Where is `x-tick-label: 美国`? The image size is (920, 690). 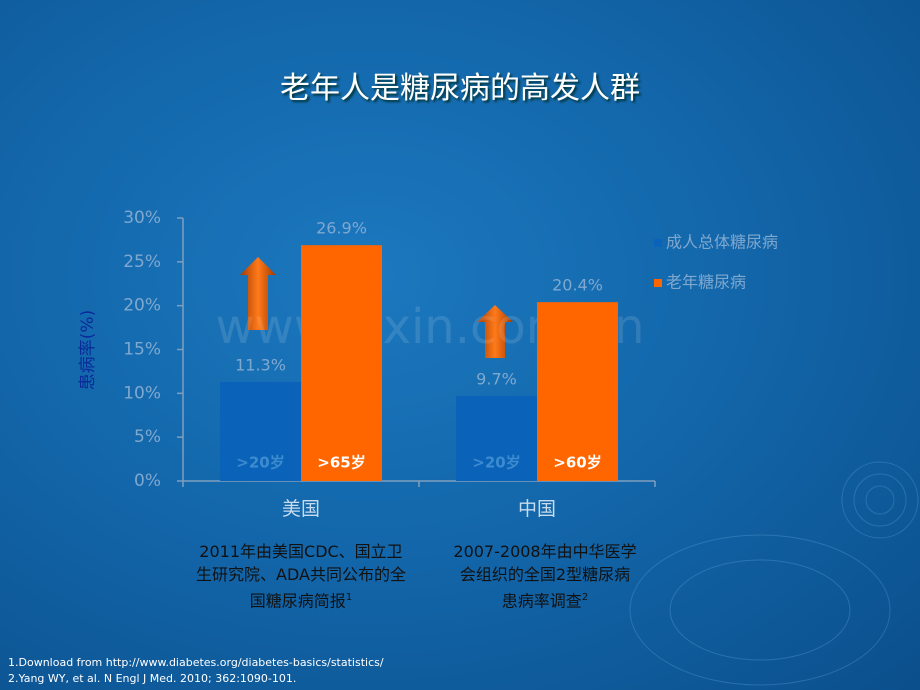 x-tick-label: 美国 is located at coordinates (301, 509).